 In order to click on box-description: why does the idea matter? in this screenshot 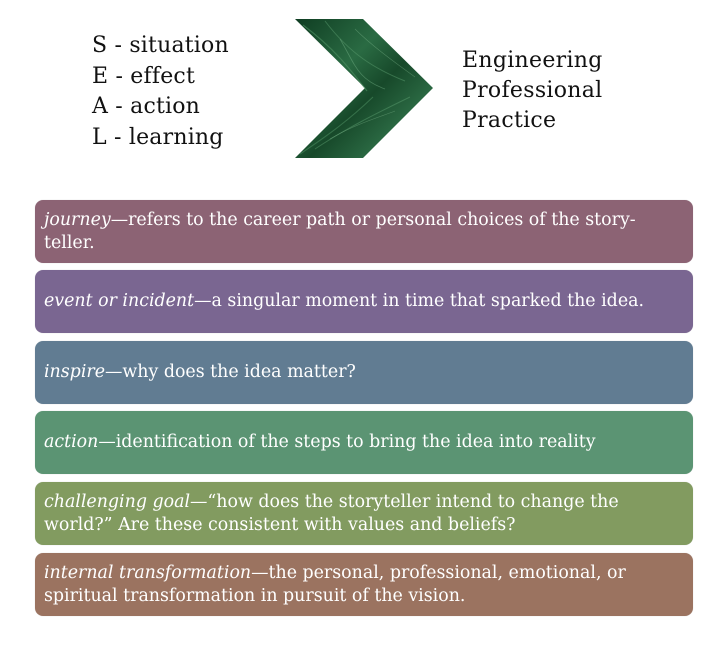, I will do `click(239, 372)`.